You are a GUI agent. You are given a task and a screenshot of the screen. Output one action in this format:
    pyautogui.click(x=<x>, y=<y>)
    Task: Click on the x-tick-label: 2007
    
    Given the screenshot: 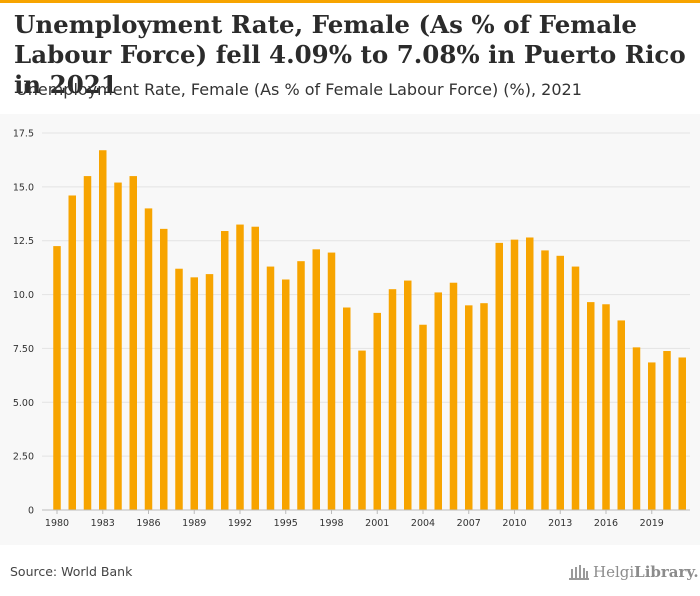 What is the action you would take?
    pyautogui.click(x=469, y=523)
    